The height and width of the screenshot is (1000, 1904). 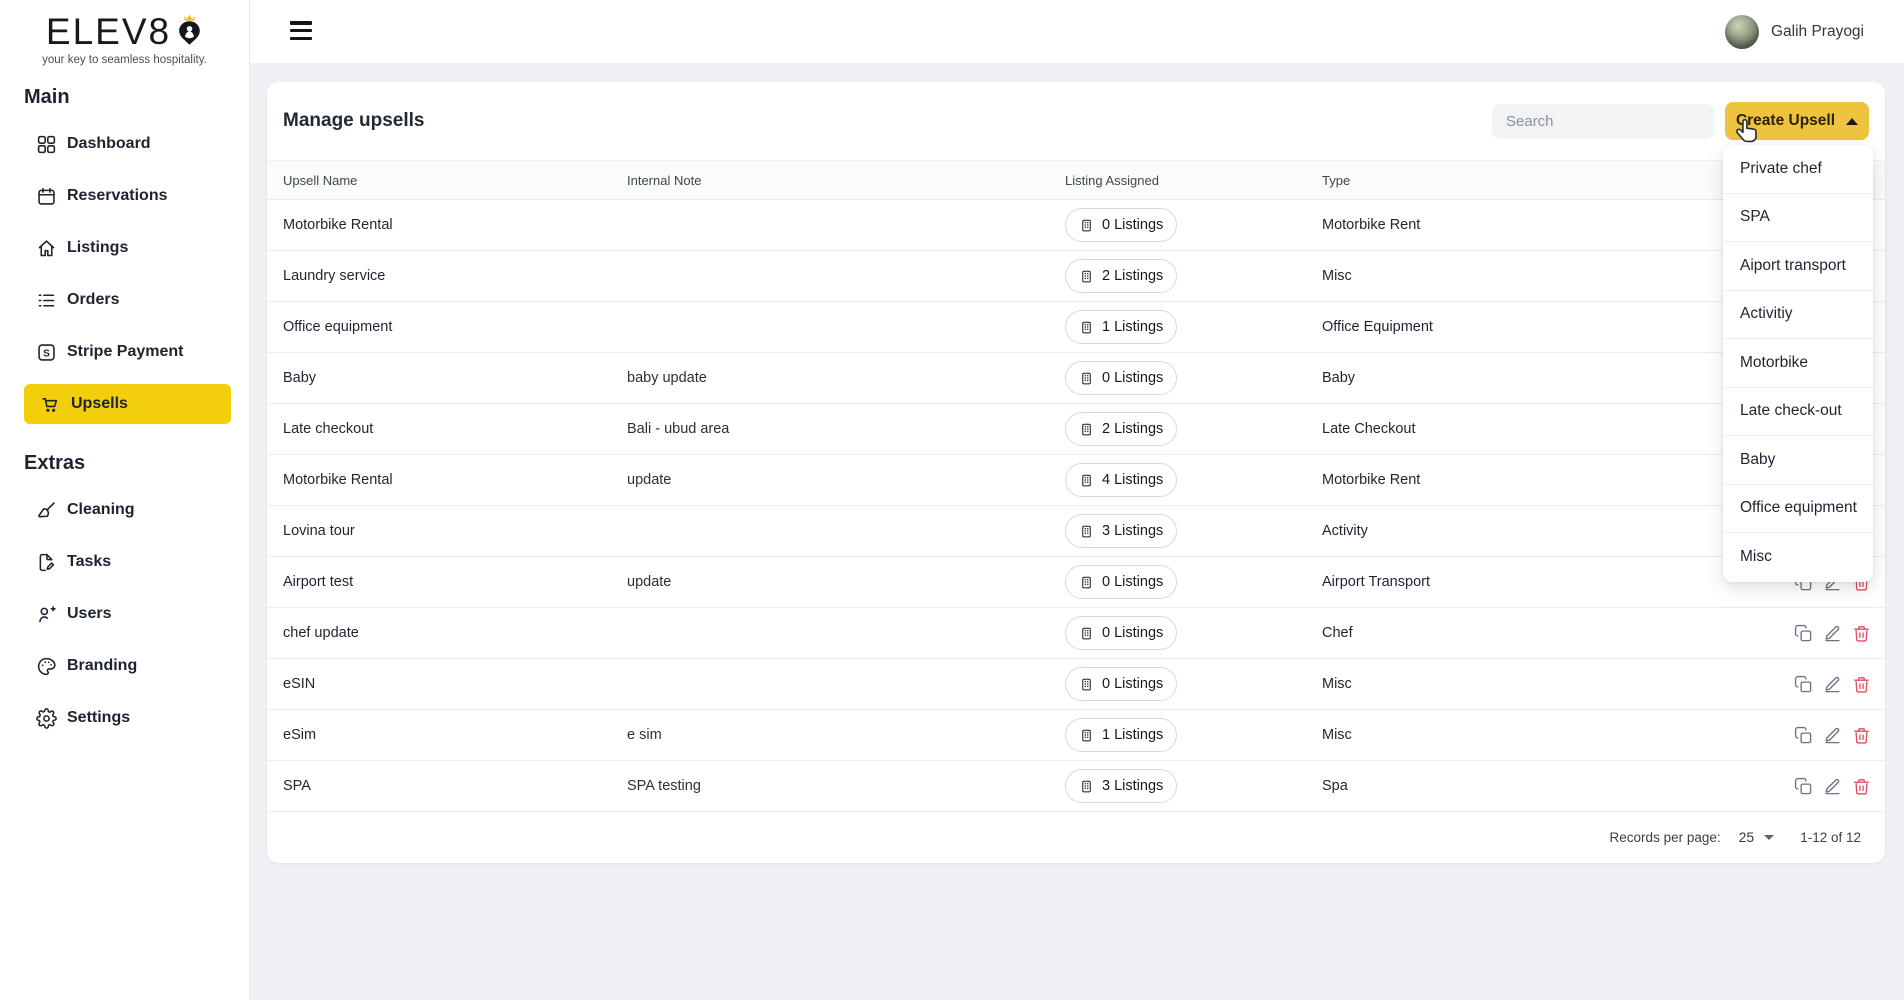 I want to click on records-per-page-select: 25, so click(x=1757, y=837).